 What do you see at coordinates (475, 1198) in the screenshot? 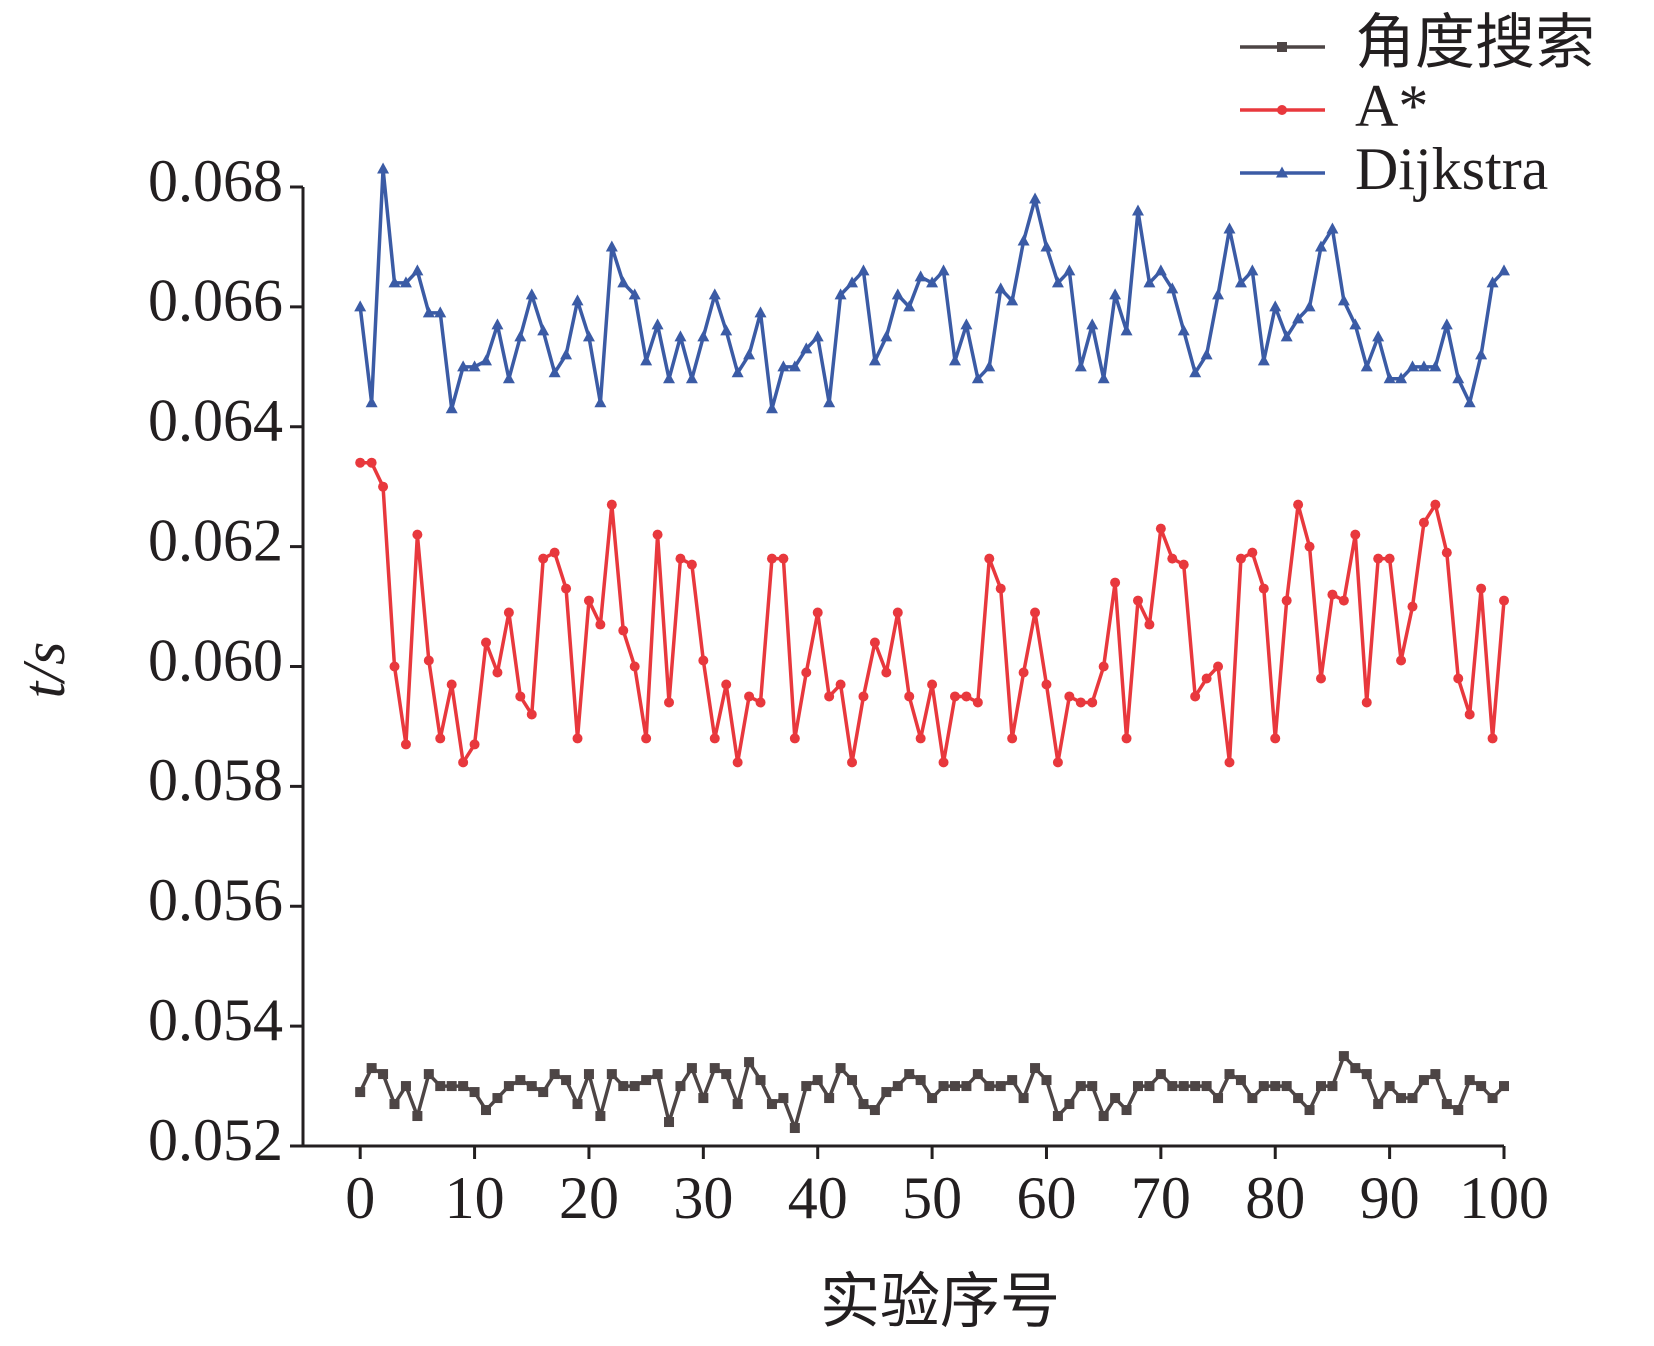
I see `x-tick-label: 10` at bounding box center [475, 1198].